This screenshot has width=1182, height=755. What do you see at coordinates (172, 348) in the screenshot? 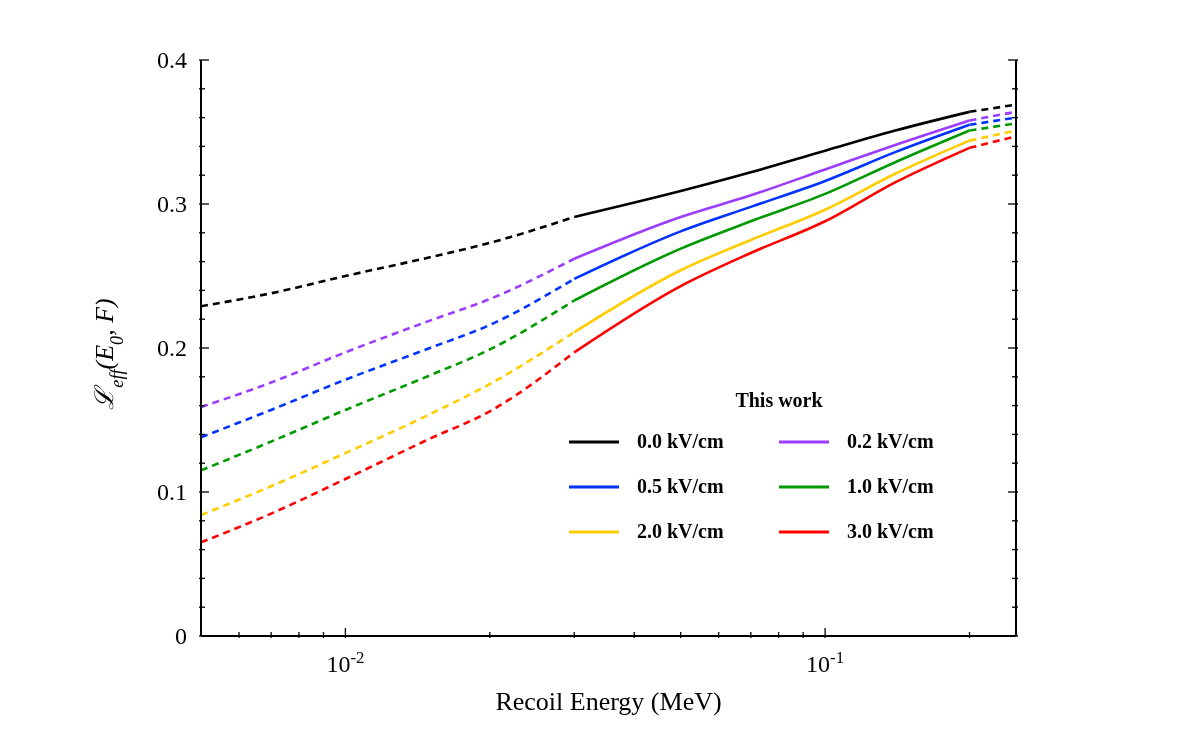
I see `y-tick-label: 0.2` at bounding box center [172, 348].